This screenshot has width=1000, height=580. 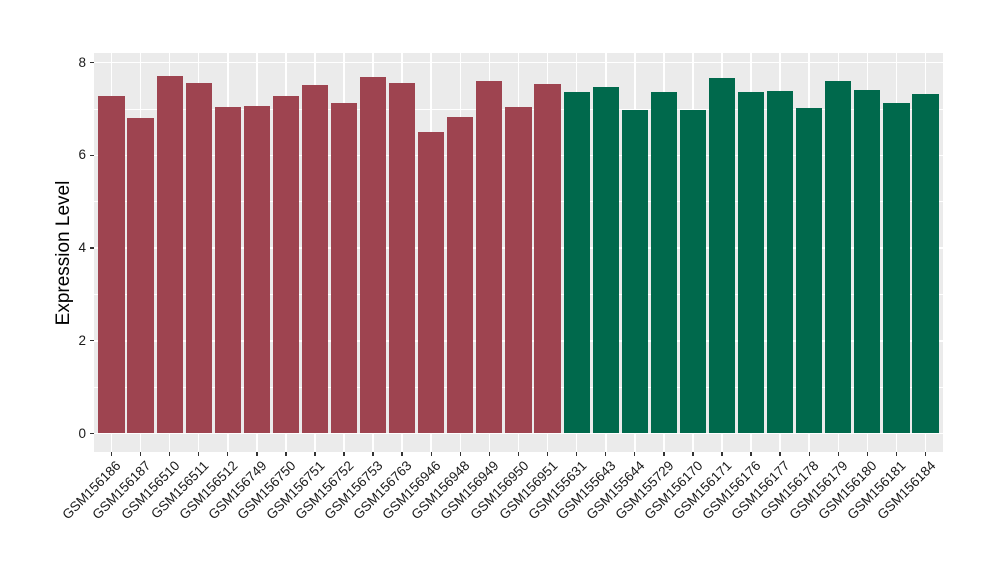 What do you see at coordinates (634, 271) in the screenshot?
I see `bar-GSM155644` at bounding box center [634, 271].